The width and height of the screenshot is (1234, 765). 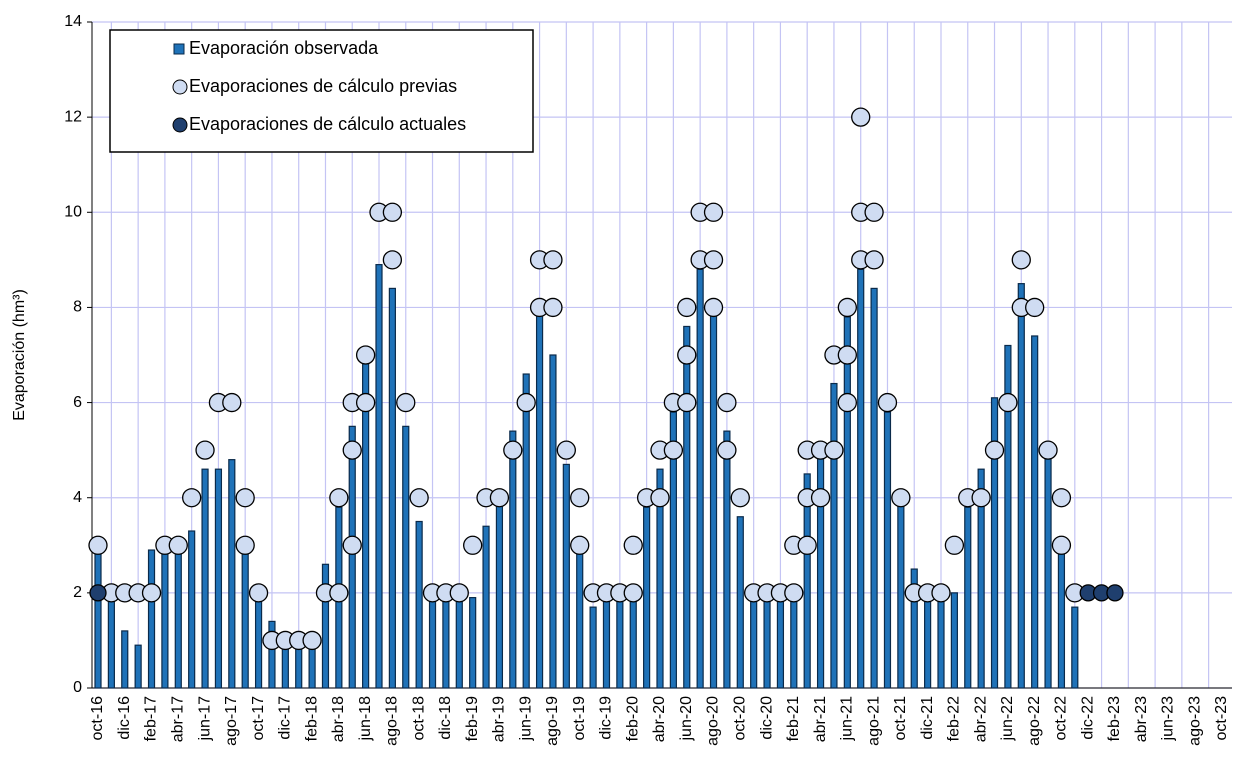 What do you see at coordinates (73, 116) in the screenshot?
I see `y-tick-label: 12` at bounding box center [73, 116].